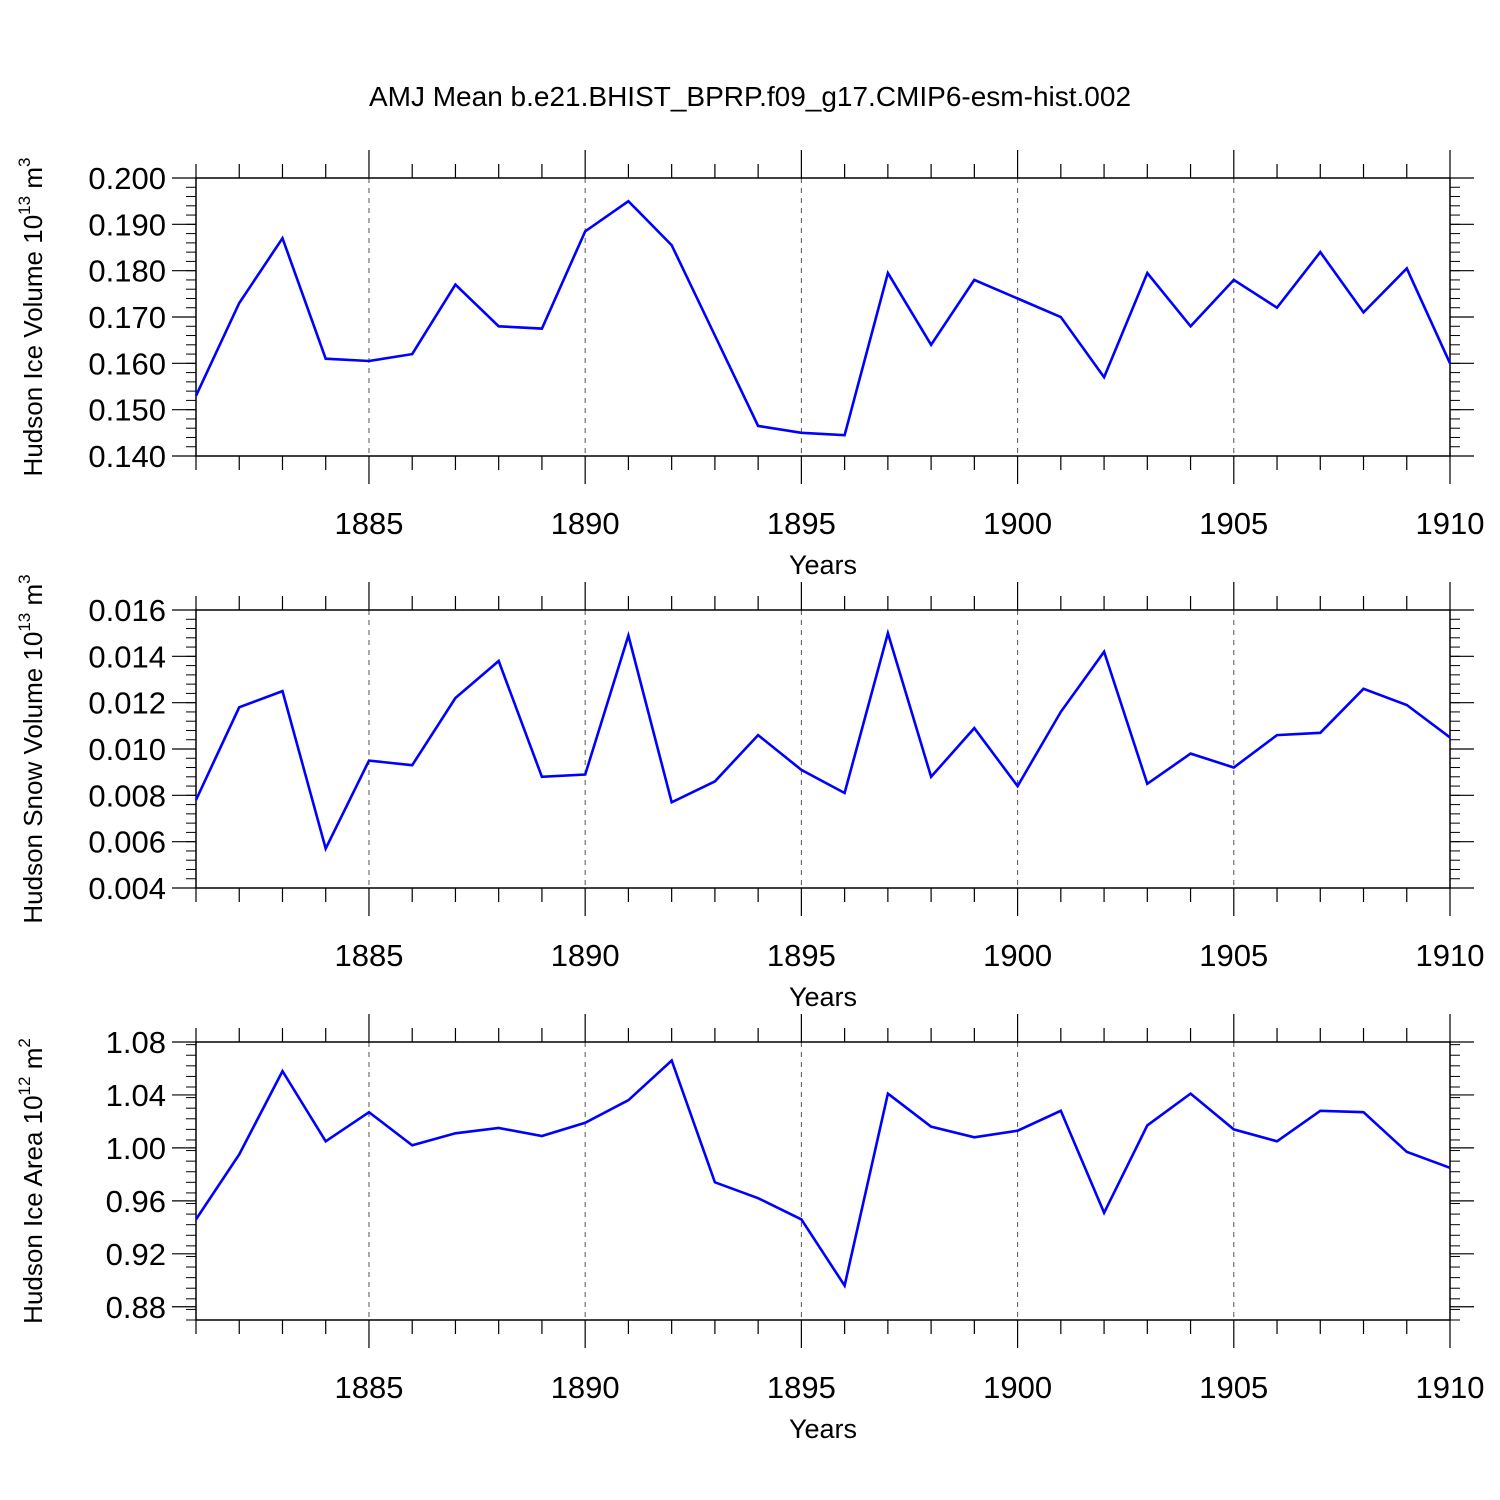  Describe the element at coordinates (136, 1254) in the screenshot. I see `y-tick-label: 0.92` at that location.